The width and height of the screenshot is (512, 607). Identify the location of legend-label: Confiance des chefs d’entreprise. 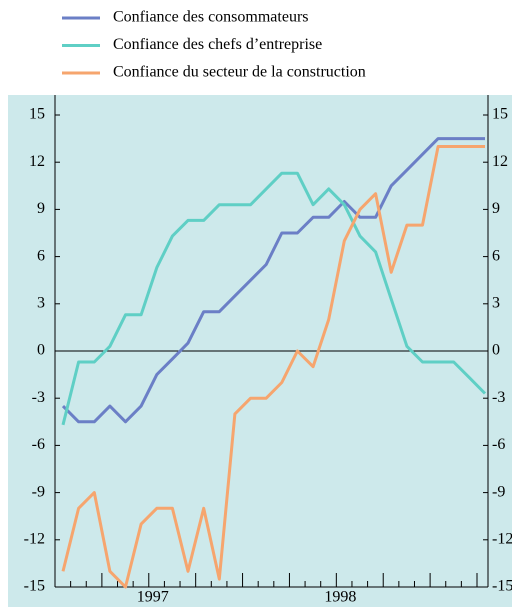
(217, 44).